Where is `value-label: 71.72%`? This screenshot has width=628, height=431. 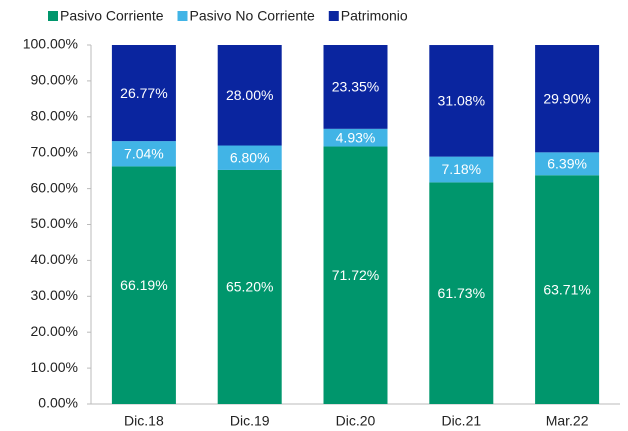
value-label: 71.72% is located at coordinates (355, 275).